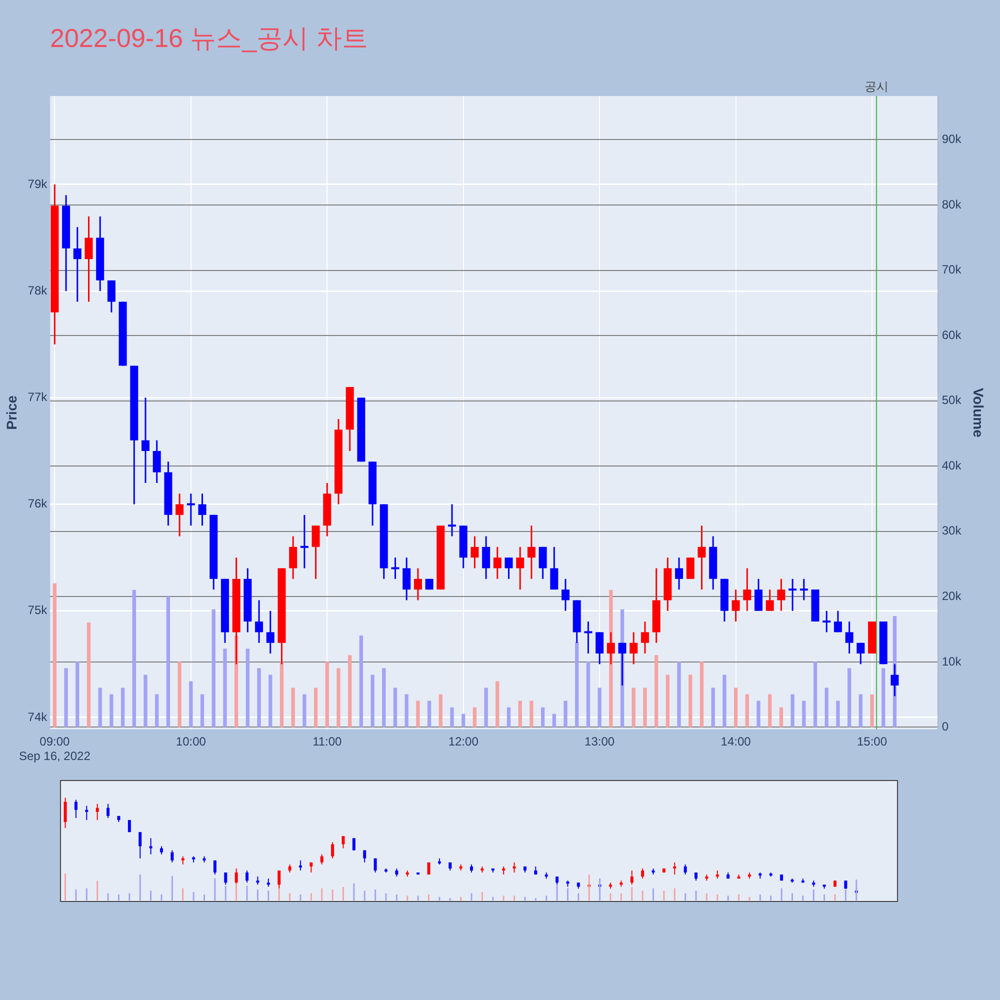 This screenshot has width=1000, height=1000. What do you see at coordinates (54, 749) in the screenshot?
I see `x-tick-label: 09:00 Sep 16, 2022` at bounding box center [54, 749].